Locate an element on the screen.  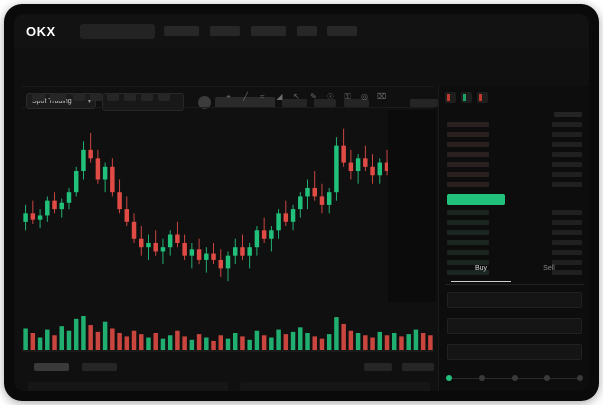
chart-overlay-panel is located at coordinates (412, 206).